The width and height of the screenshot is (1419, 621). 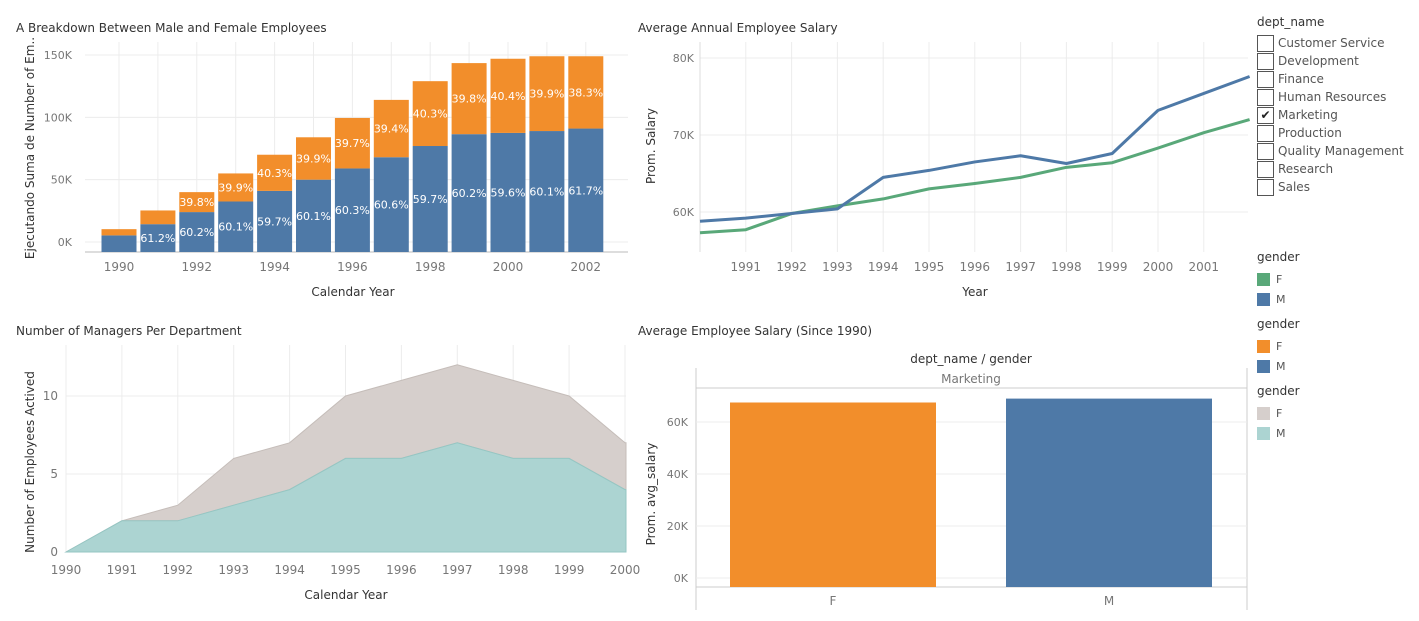 I want to click on dept-filter-title: dept_name, so click(x=1291, y=22).